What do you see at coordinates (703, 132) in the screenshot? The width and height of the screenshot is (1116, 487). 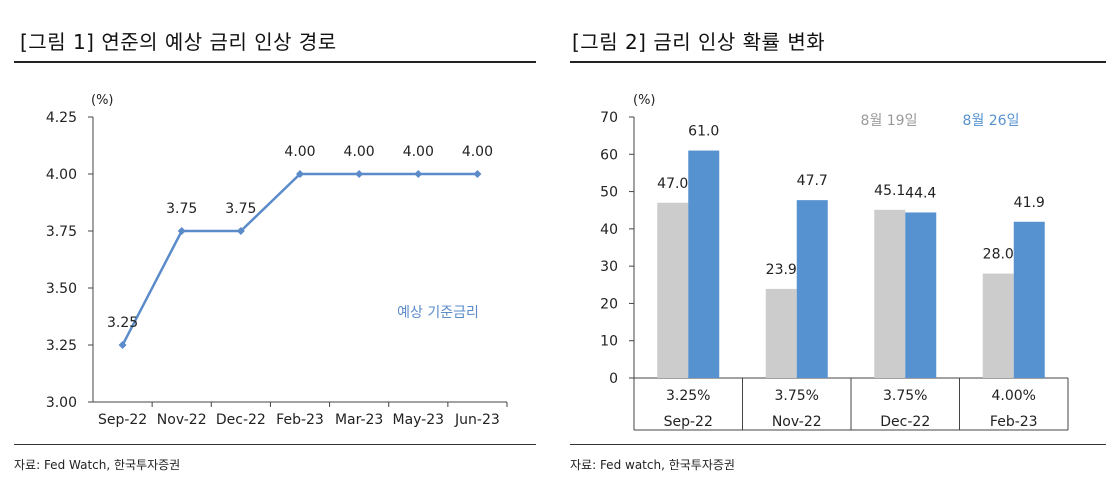 I see `data-label: 61.0` at bounding box center [703, 132].